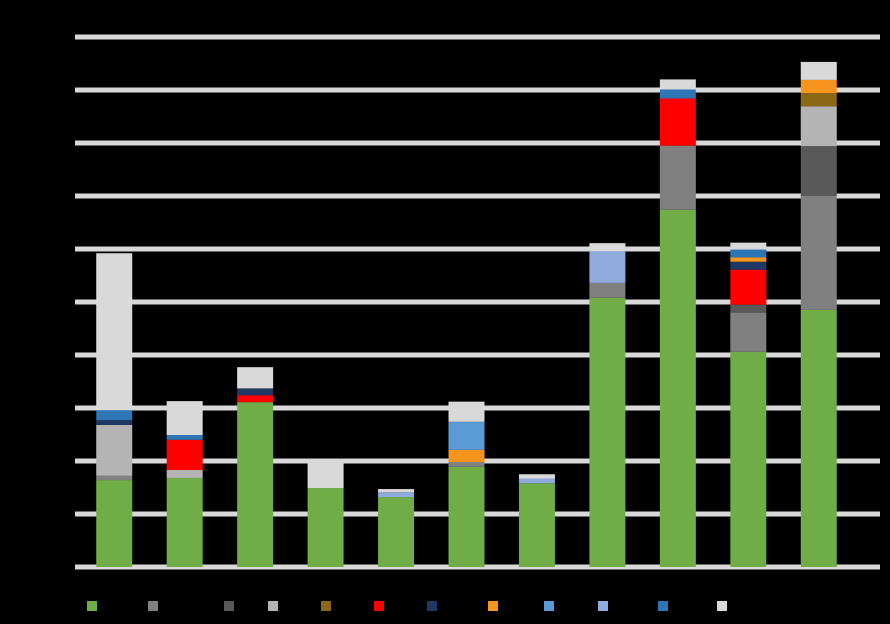 This screenshot has width=890, height=624. I want to click on y-tick-label: 70, so click(61, 195).